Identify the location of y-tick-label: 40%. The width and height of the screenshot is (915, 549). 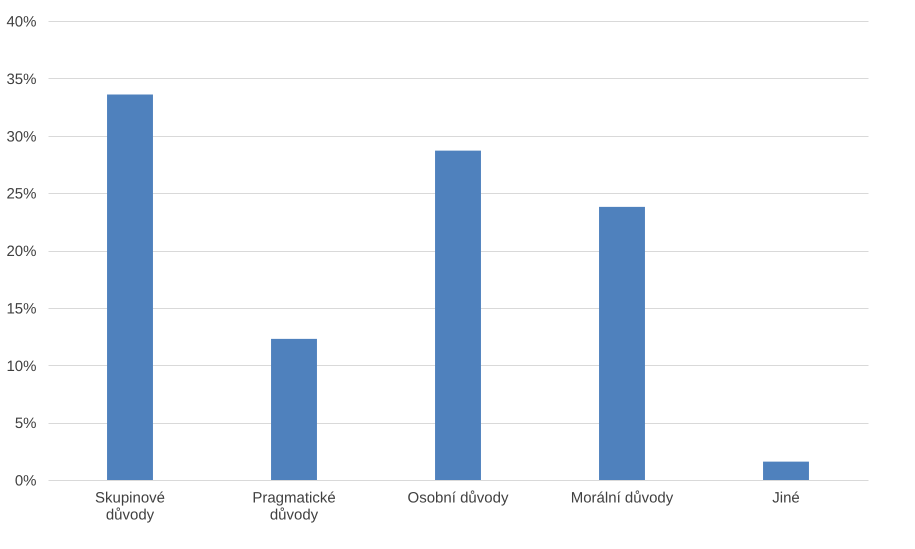
(21, 22).